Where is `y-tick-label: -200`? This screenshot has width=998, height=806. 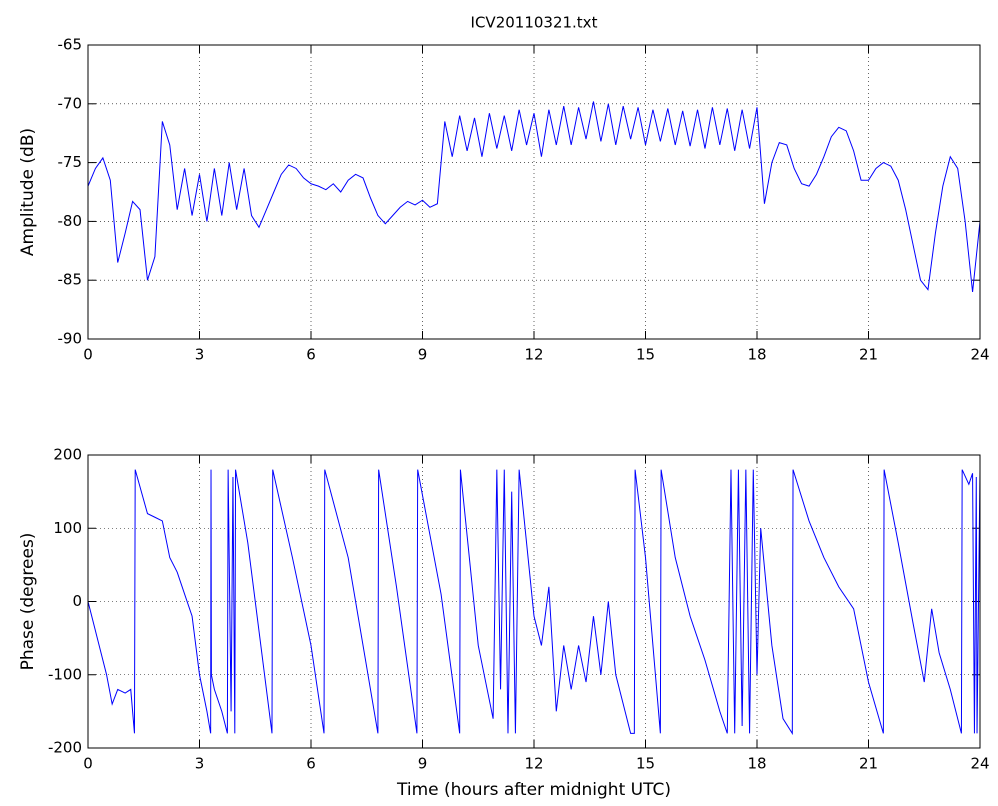 y-tick-label: -200 is located at coordinates (65, 748).